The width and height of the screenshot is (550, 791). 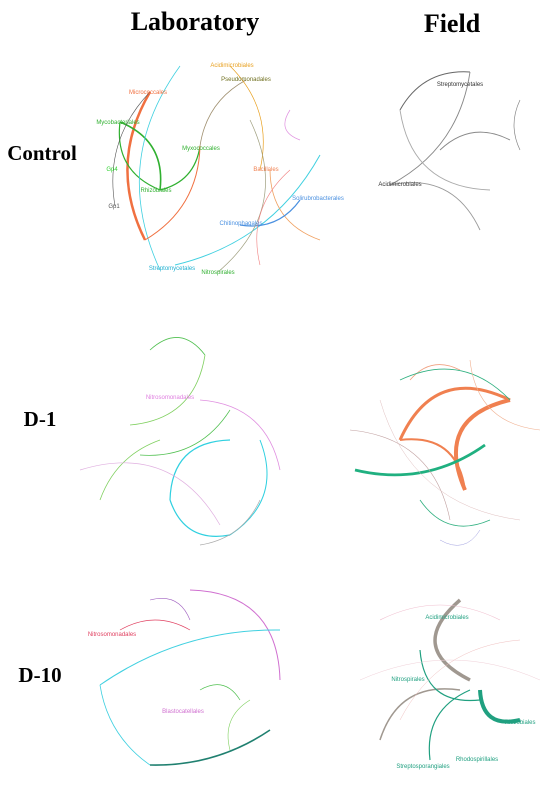 I want to click on node-label: Pseudomonadales, so click(x=246, y=80).